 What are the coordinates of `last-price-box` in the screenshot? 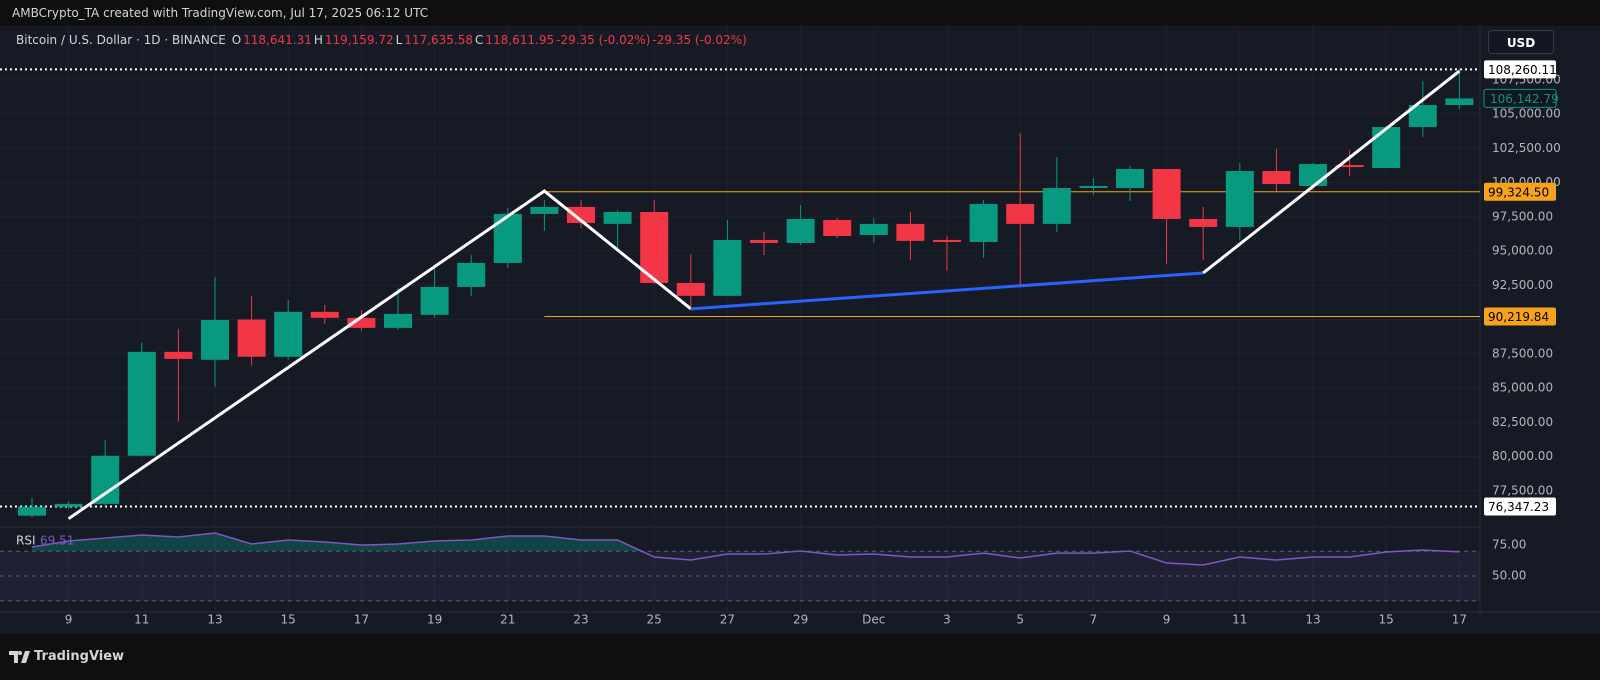 It's located at (1520, 98).